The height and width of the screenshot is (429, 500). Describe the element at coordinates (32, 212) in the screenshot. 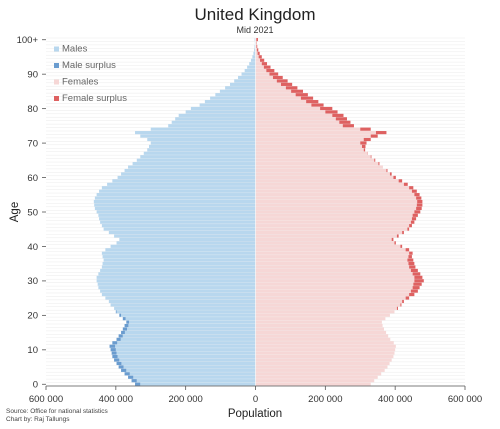

I see `y-tick-label: 50` at that location.